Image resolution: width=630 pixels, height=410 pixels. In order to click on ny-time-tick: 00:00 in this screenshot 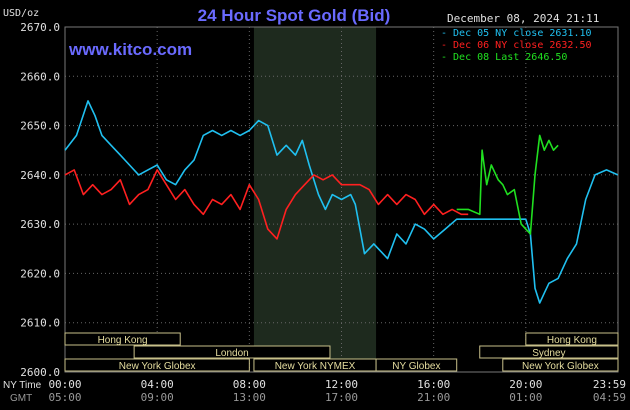, I will do `click(64, 384)`.